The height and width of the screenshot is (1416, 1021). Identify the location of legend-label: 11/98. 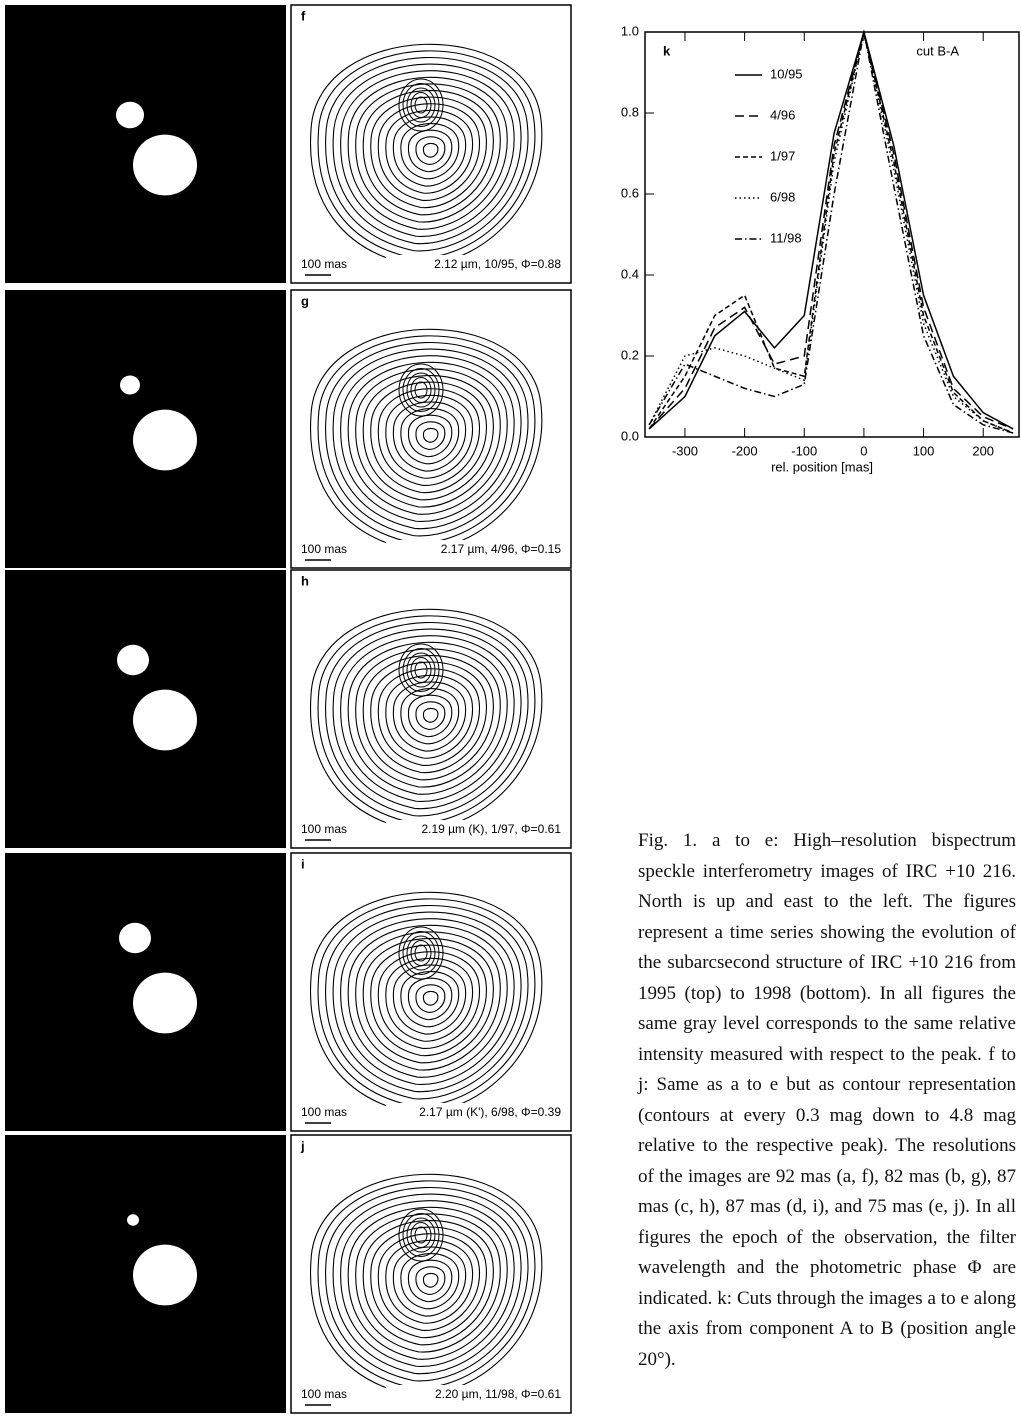
(786, 237).